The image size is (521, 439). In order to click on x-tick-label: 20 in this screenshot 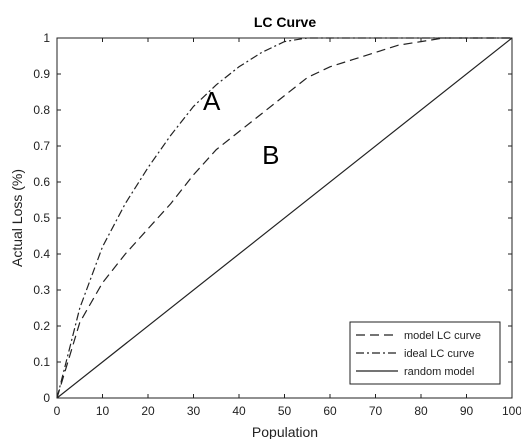, I will do `click(148, 411)`.